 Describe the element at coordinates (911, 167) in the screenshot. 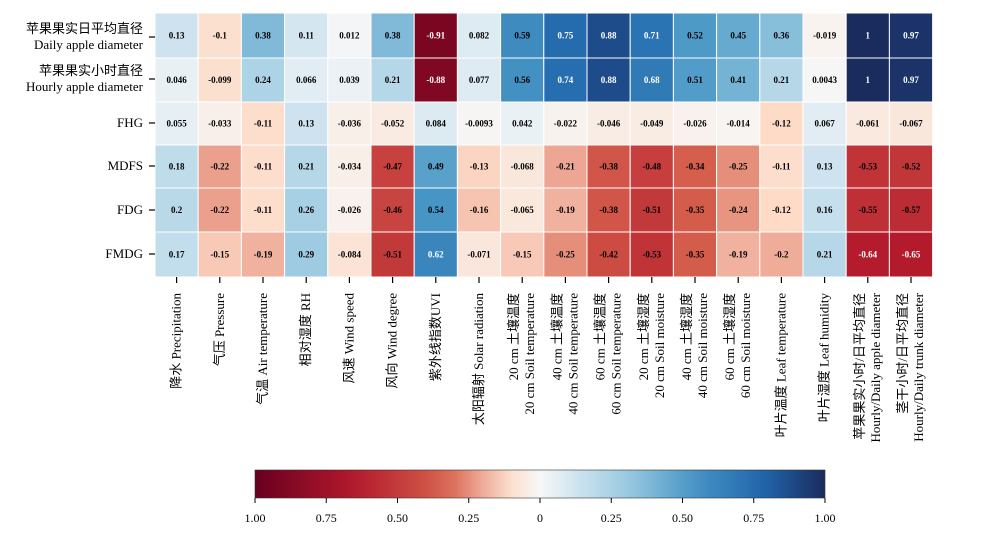

I see `cell-value: -0.52` at that location.